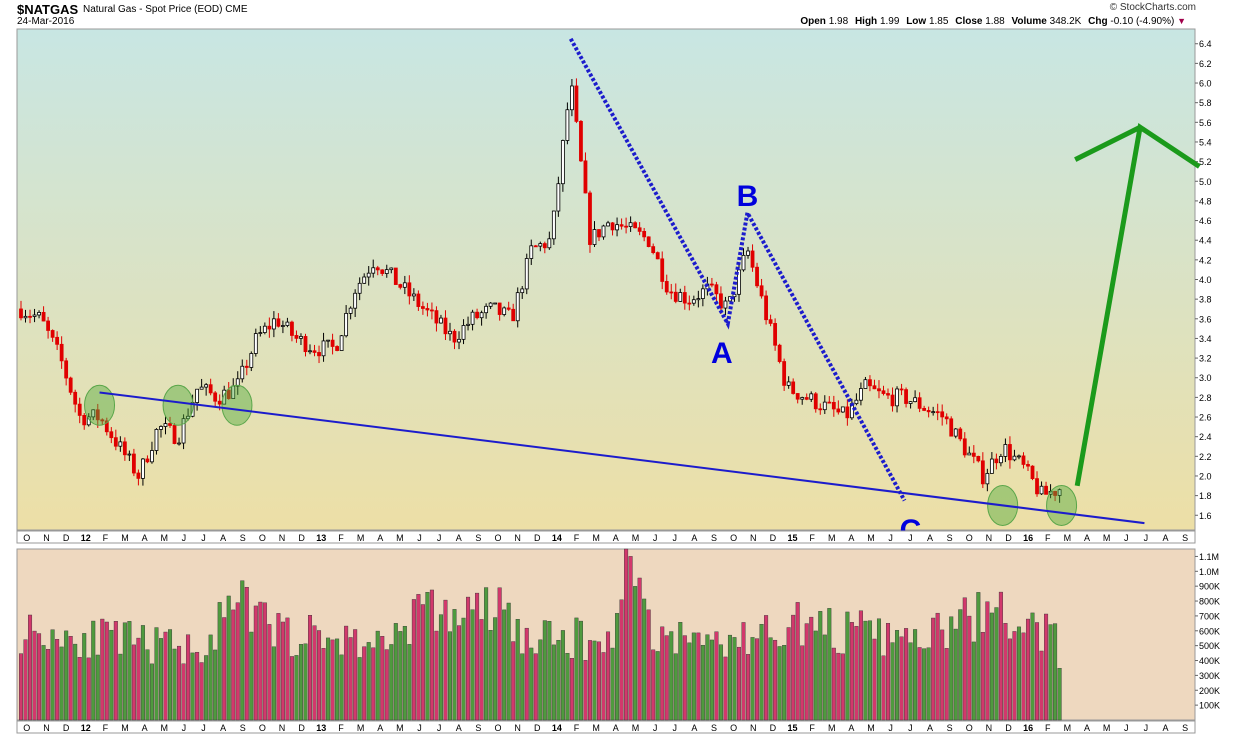 This screenshot has height=737, width=1240. I want to click on y-tick-label: 4.0, so click(1205, 280).